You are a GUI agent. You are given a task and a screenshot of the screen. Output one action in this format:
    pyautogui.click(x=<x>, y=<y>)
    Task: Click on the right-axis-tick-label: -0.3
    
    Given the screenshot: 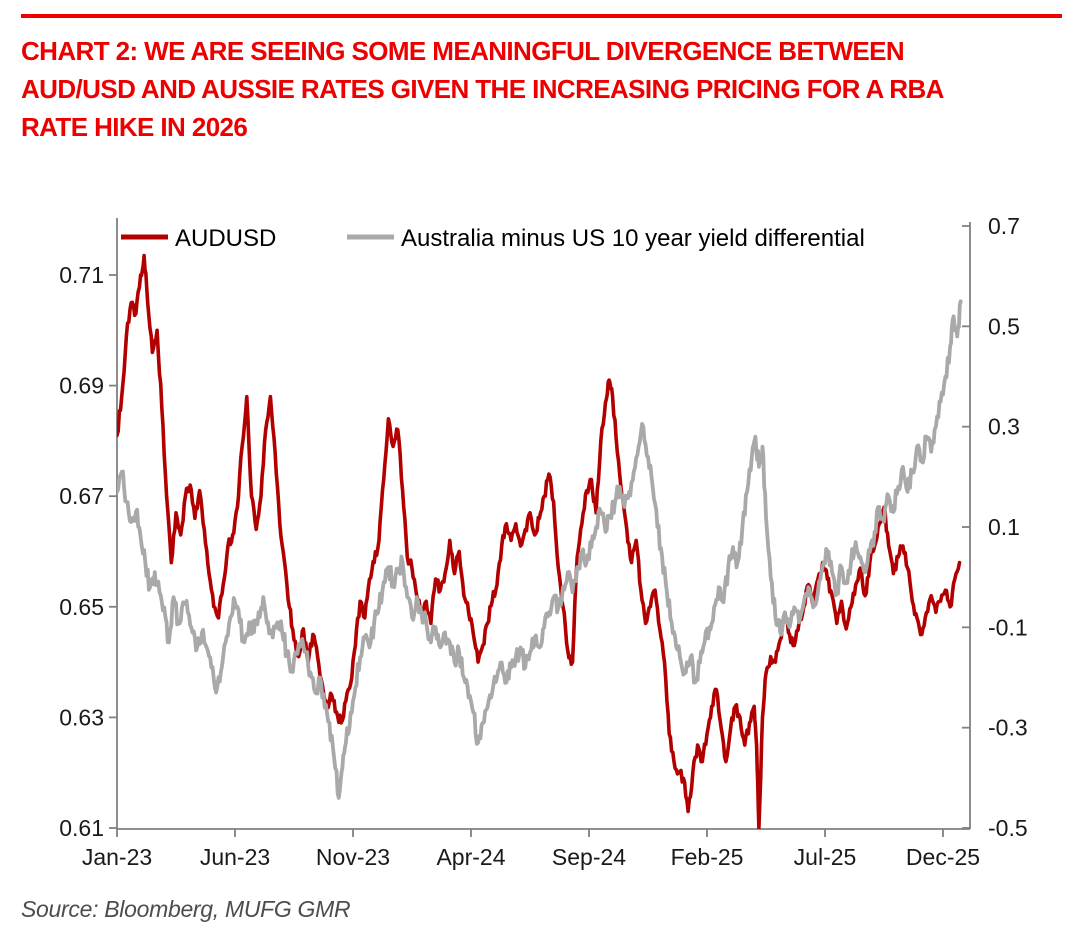 What is the action you would take?
    pyautogui.click(x=1008, y=728)
    